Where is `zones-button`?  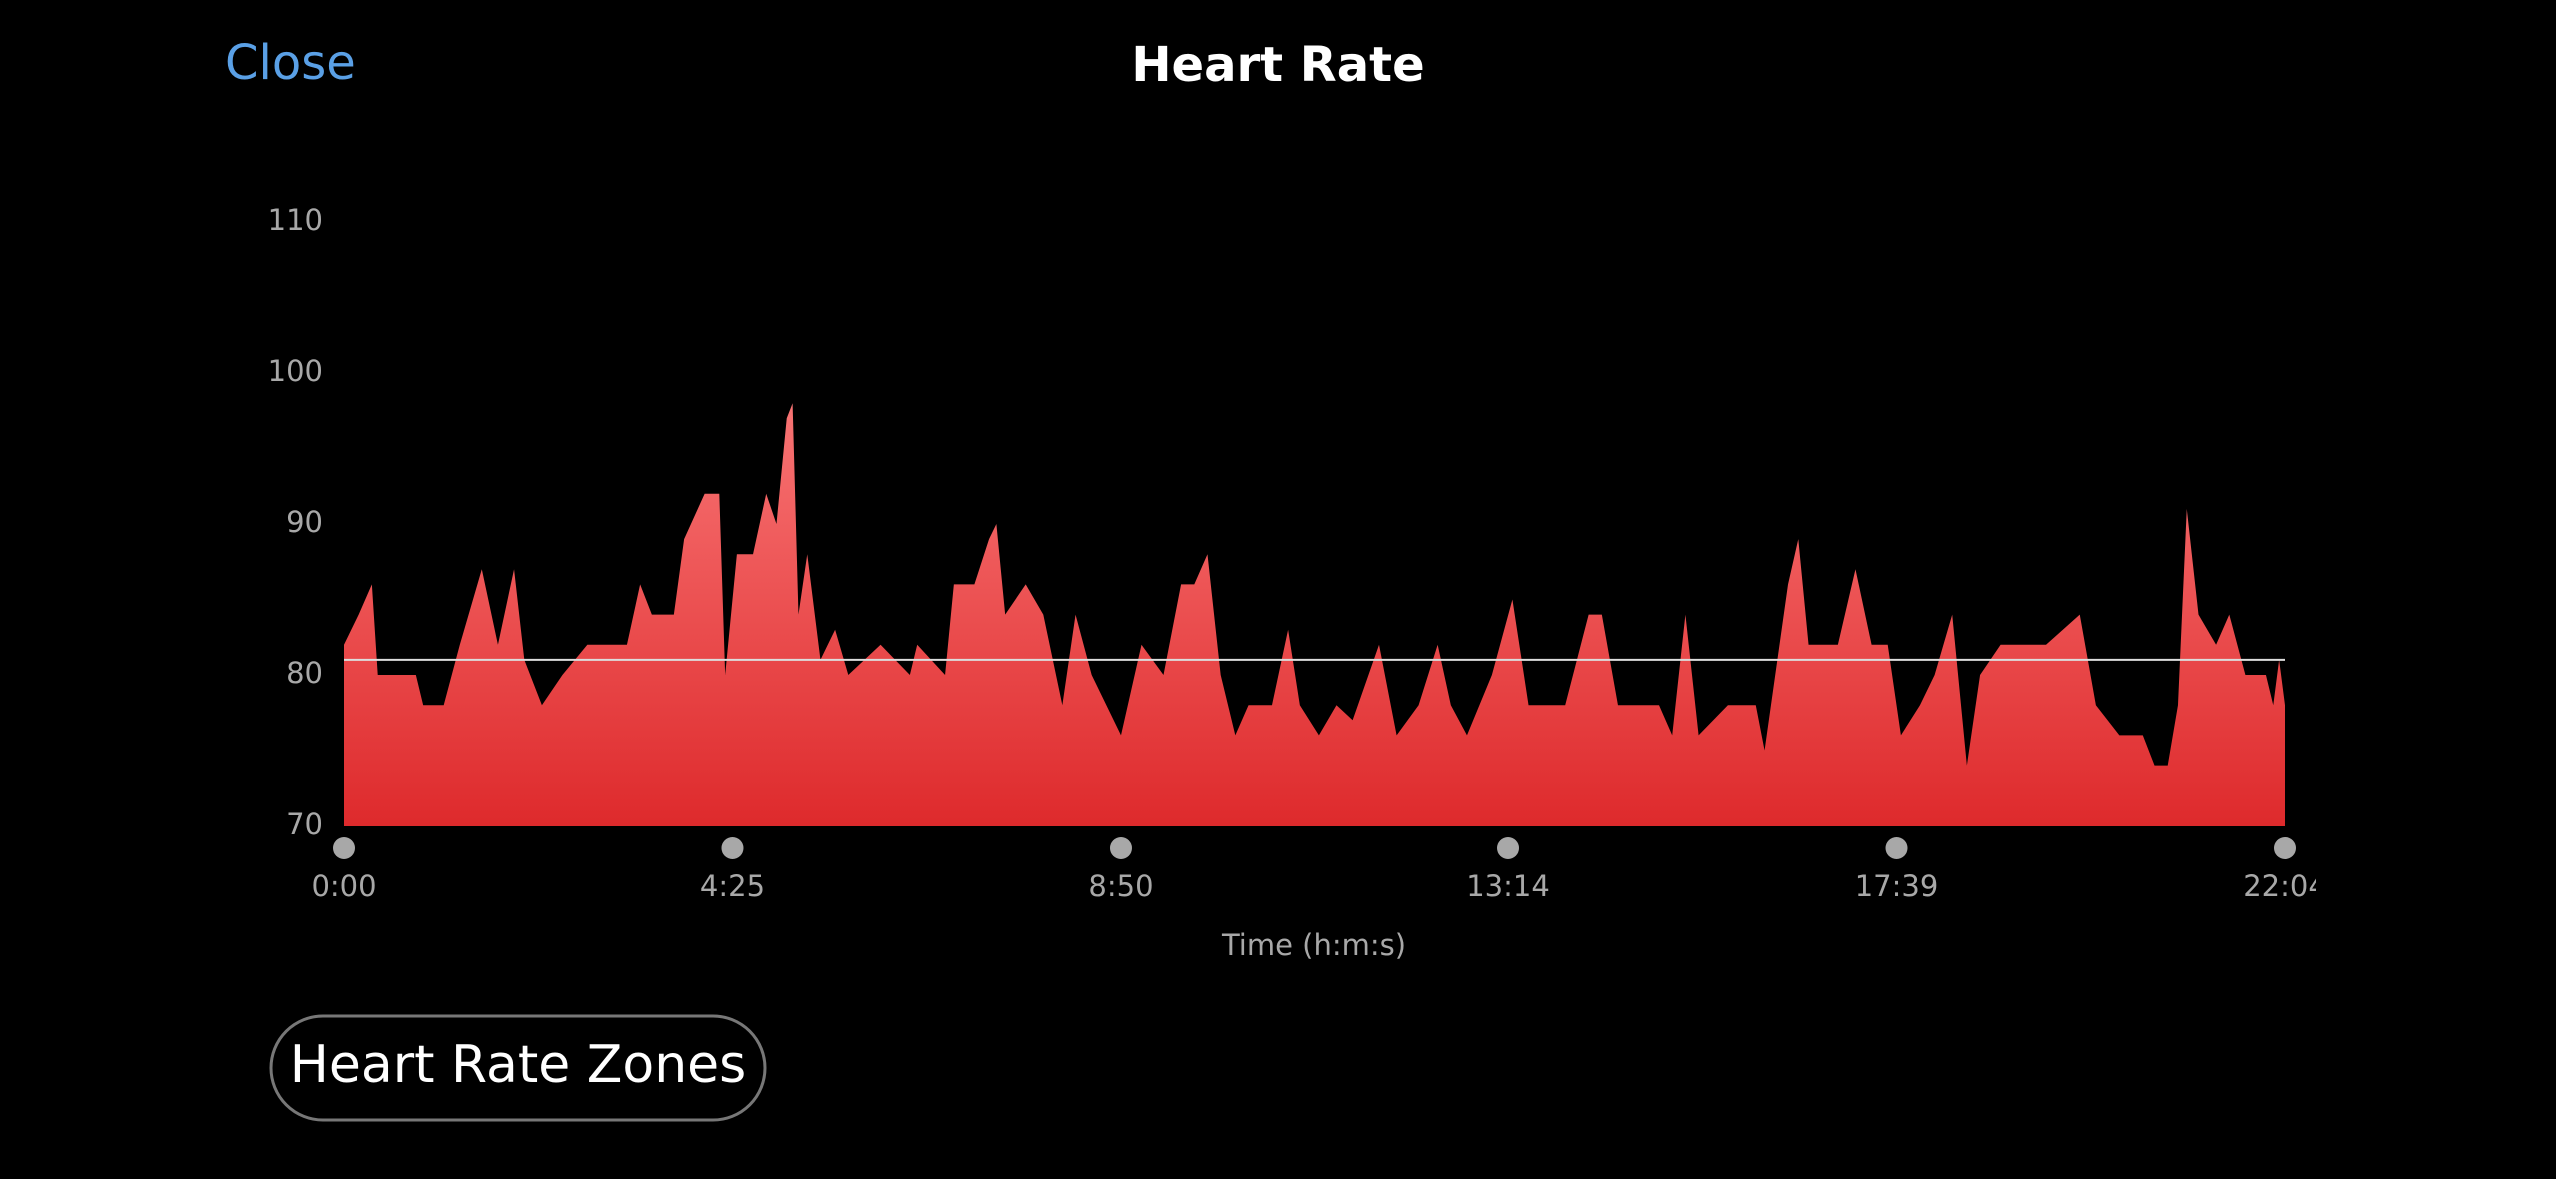
zones-button is located at coordinates (518, 1068).